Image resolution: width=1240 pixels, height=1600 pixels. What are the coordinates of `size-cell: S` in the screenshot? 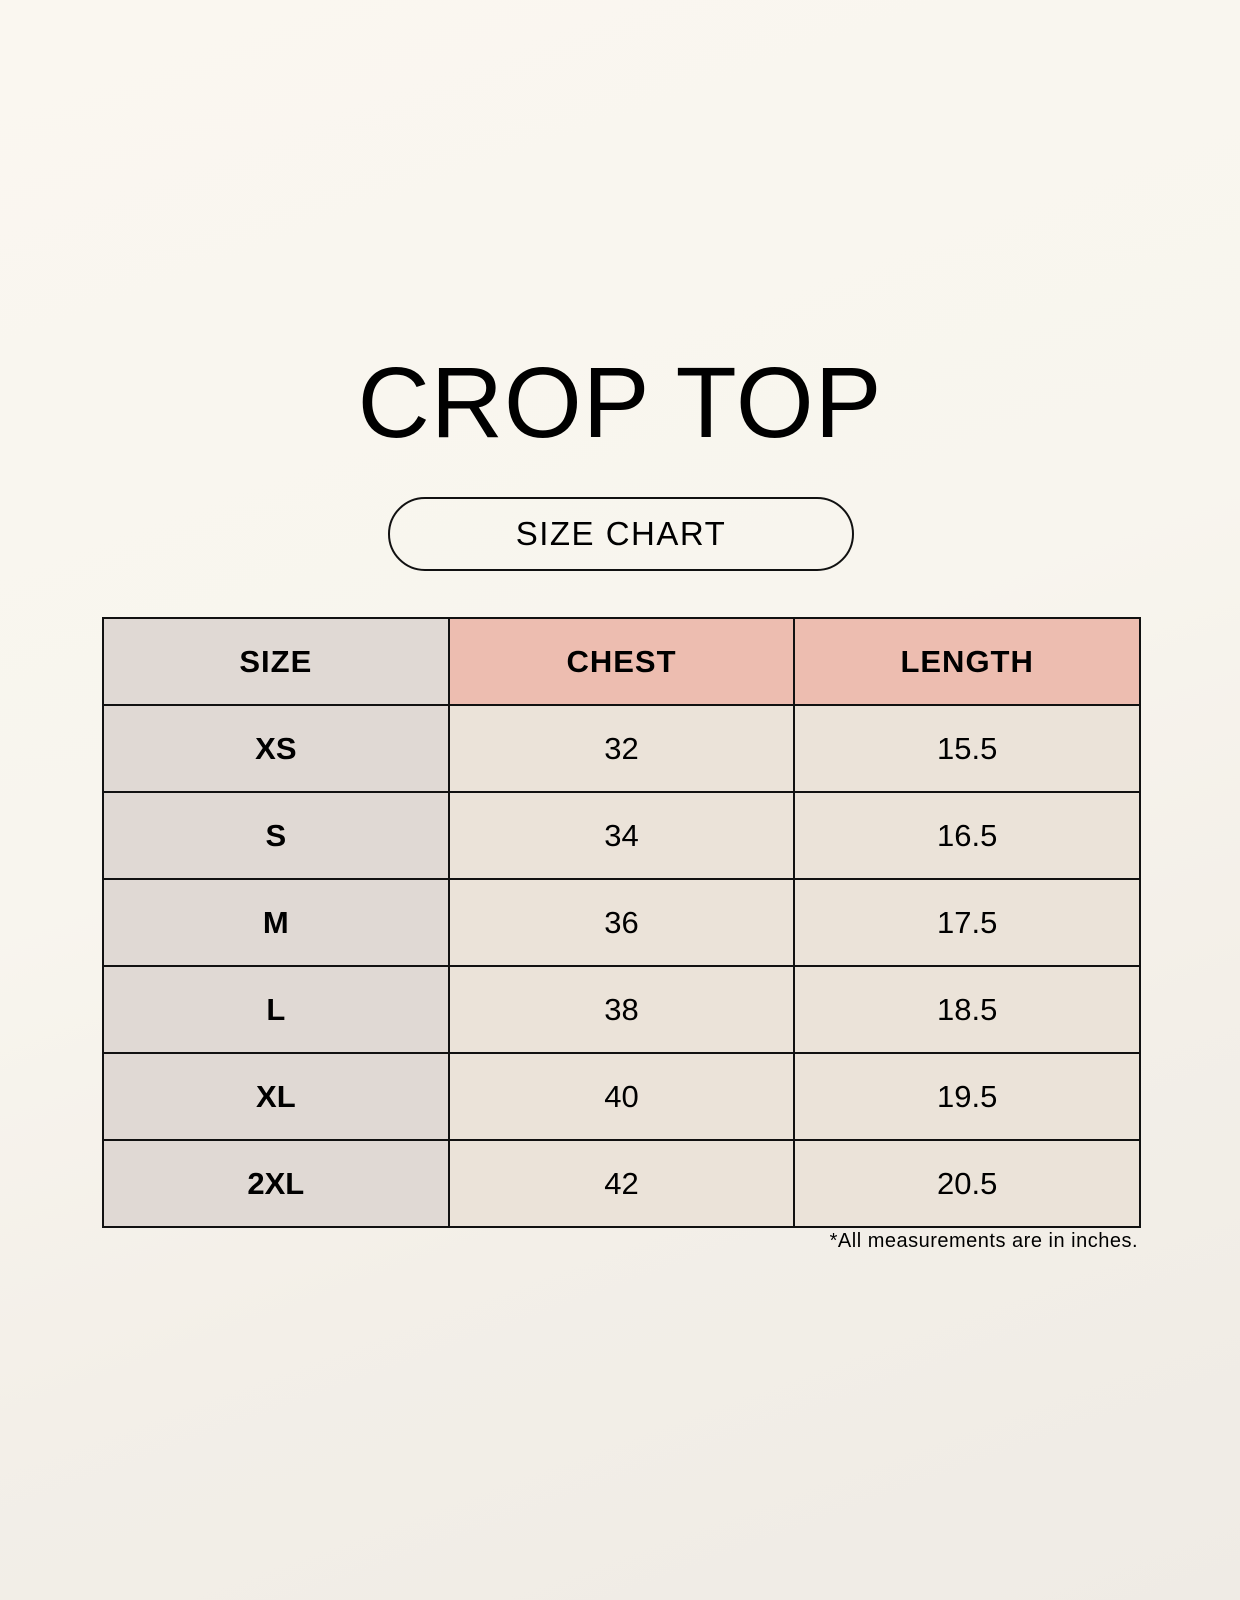 It's located at (276, 835).